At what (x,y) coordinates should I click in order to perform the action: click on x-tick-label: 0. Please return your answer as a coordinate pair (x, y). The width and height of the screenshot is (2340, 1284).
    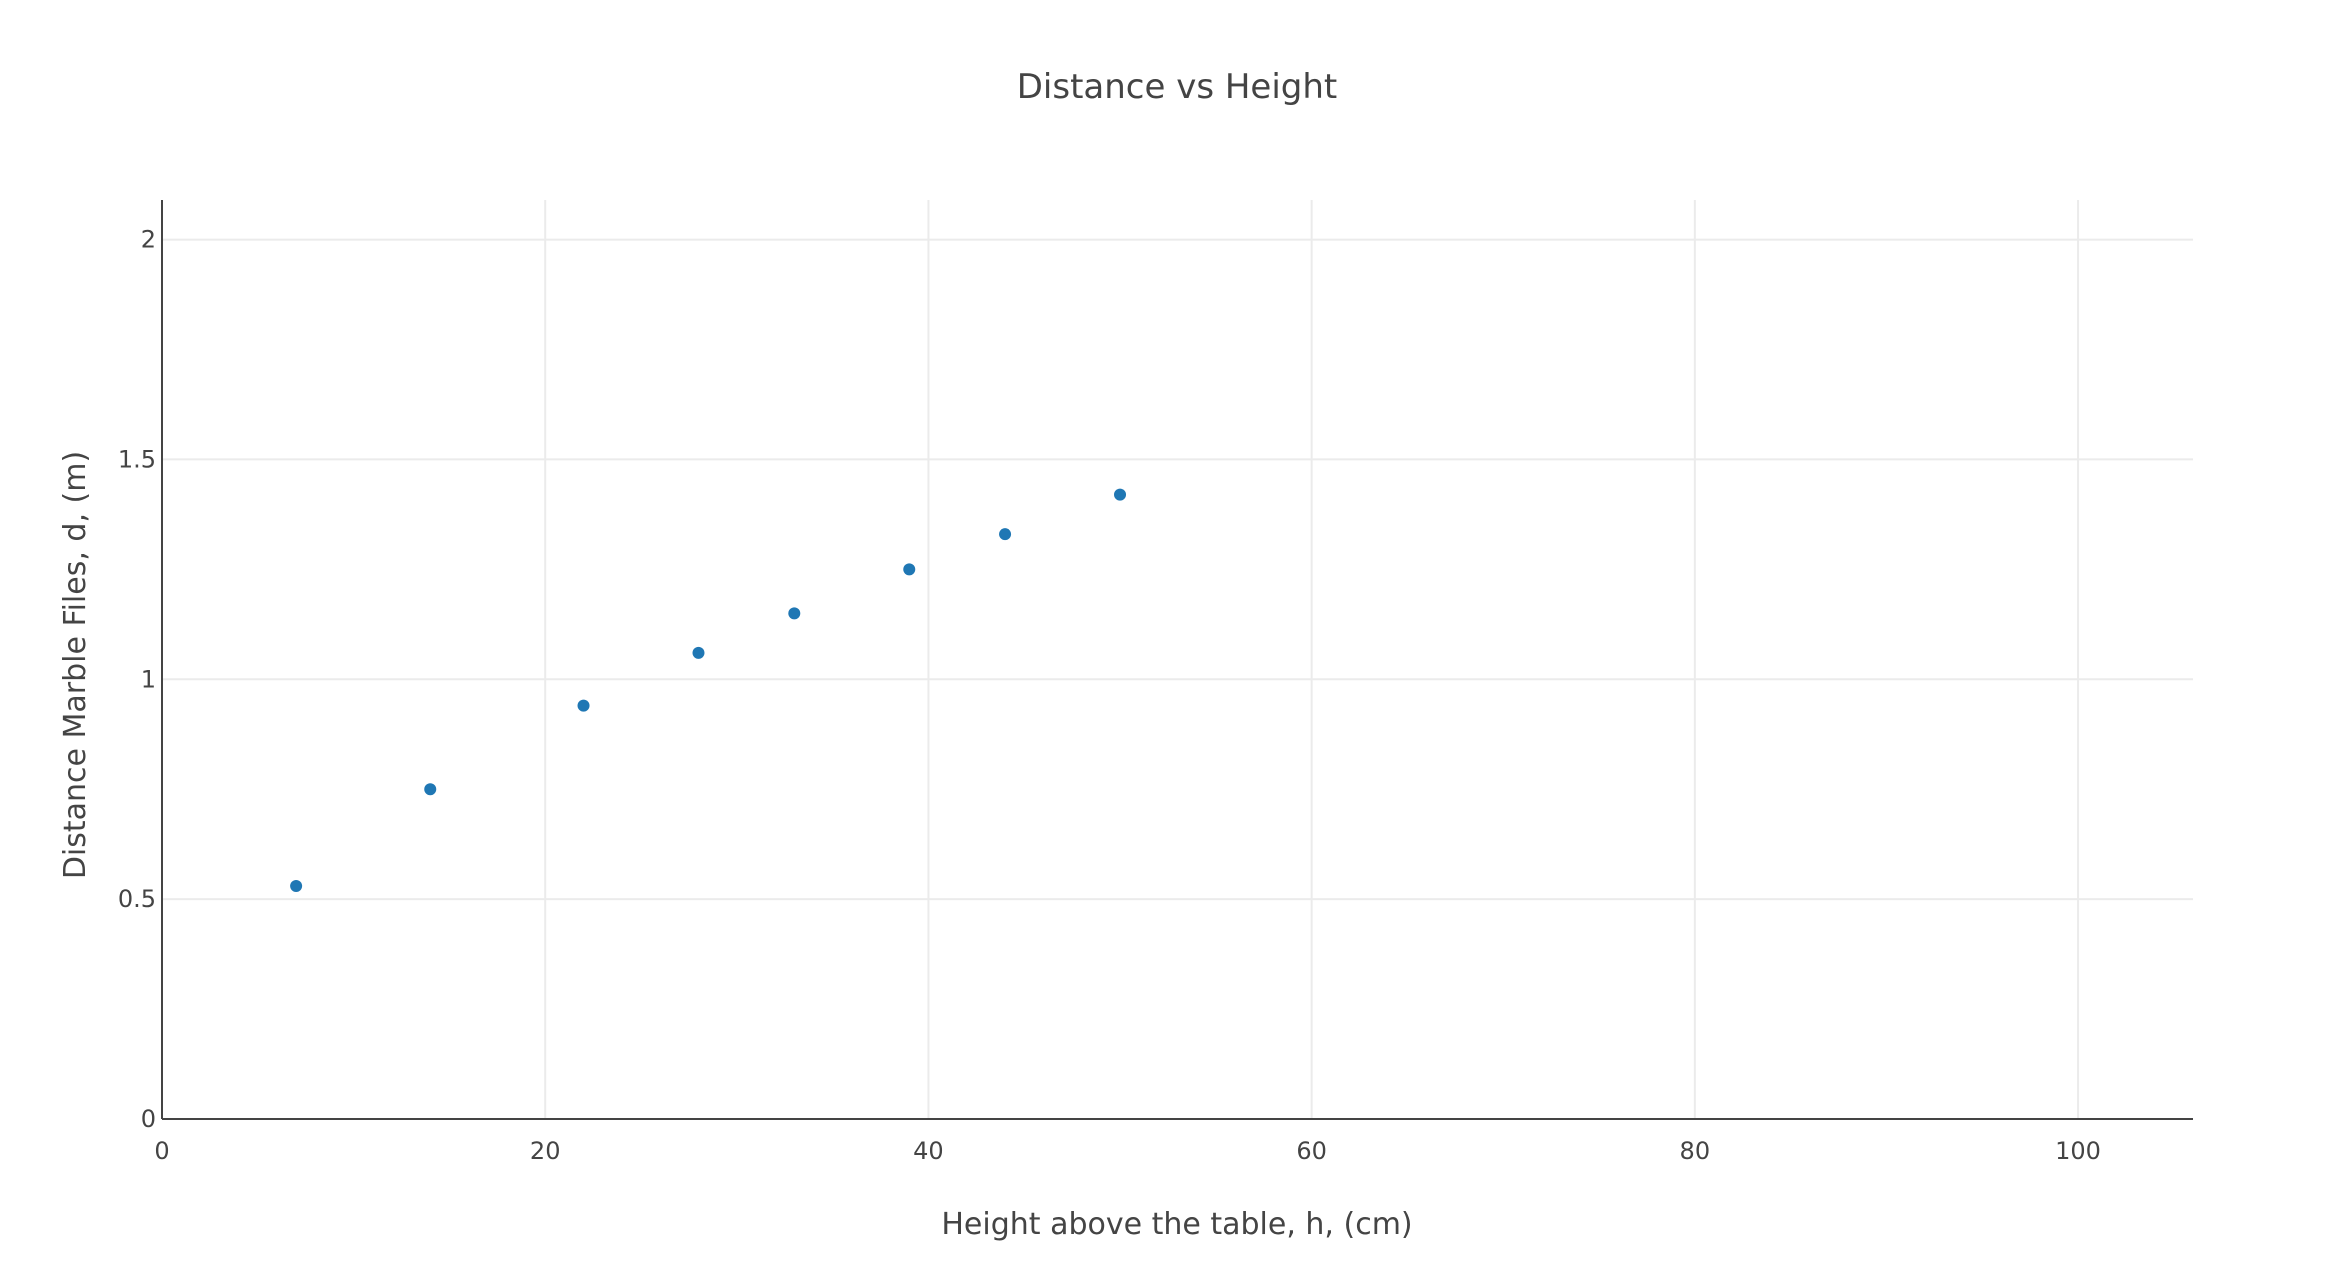
    Looking at the image, I should click on (161, 1151).